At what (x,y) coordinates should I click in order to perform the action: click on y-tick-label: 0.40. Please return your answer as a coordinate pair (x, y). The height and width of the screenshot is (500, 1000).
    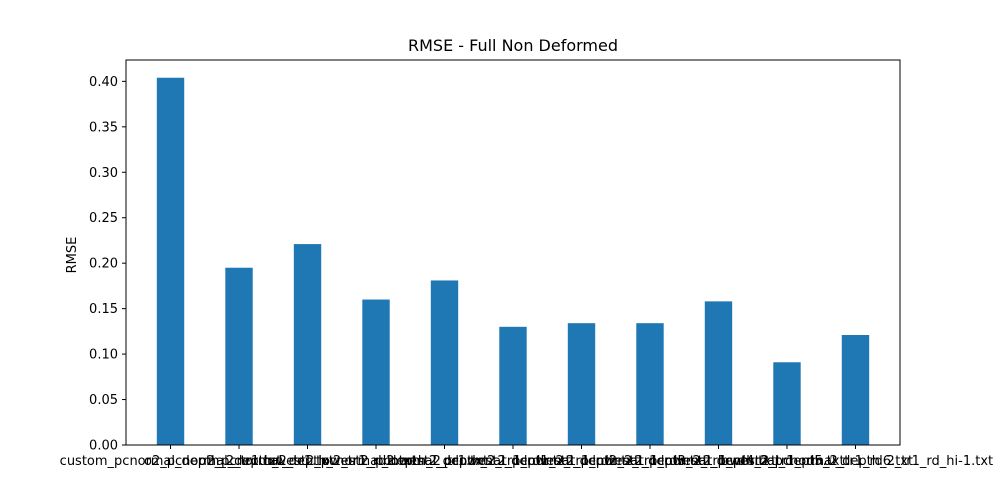
    Looking at the image, I should click on (103, 82).